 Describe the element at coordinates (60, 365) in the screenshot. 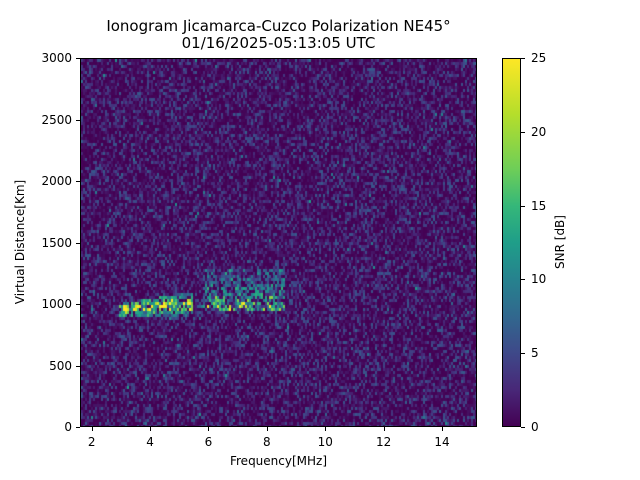

I see `y-tick-label: 500` at that location.